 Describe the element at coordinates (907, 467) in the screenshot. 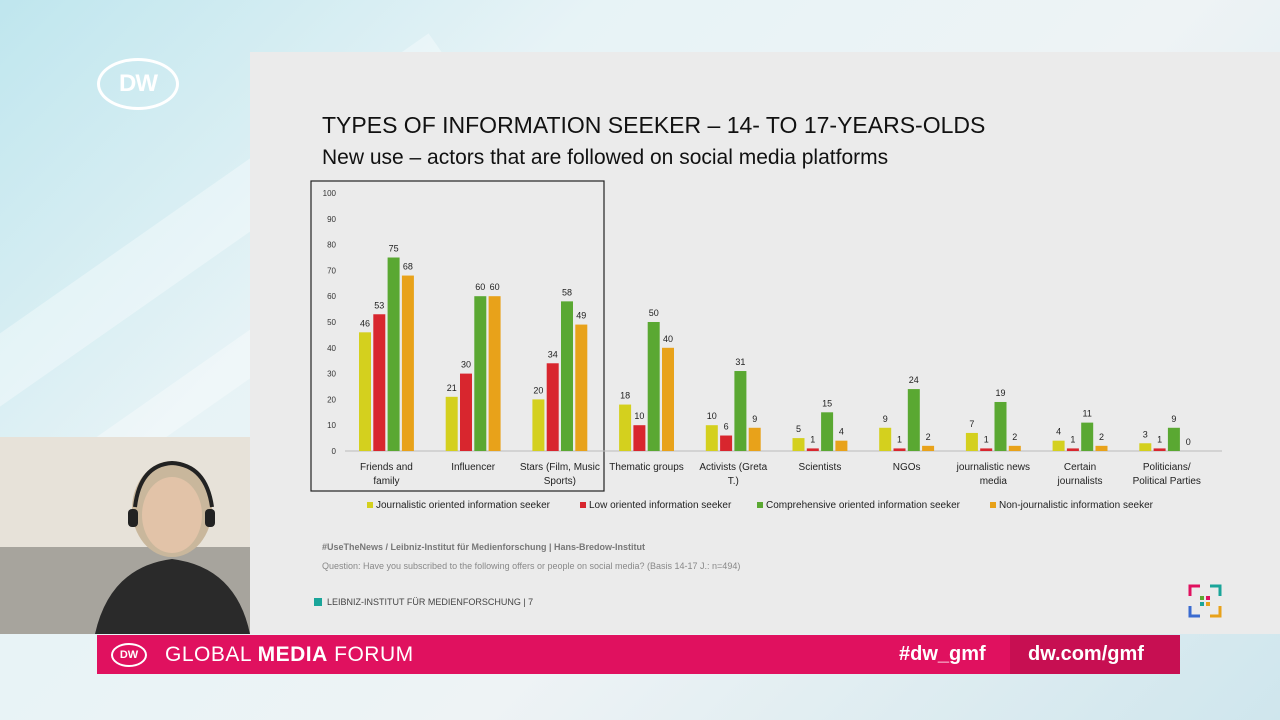

I see `category-label: NGOs` at that location.